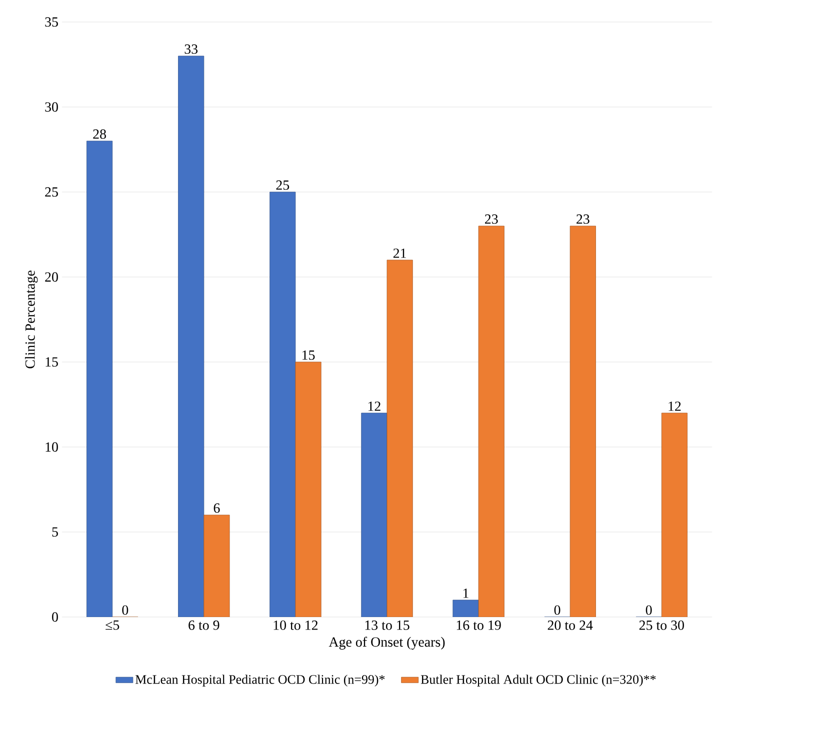 The image size is (826, 729). What do you see at coordinates (260, 680) in the screenshot?
I see `legend-label: McLean Hospital Pediatric OCD Clinic (n=99)*` at bounding box center [260, 680].